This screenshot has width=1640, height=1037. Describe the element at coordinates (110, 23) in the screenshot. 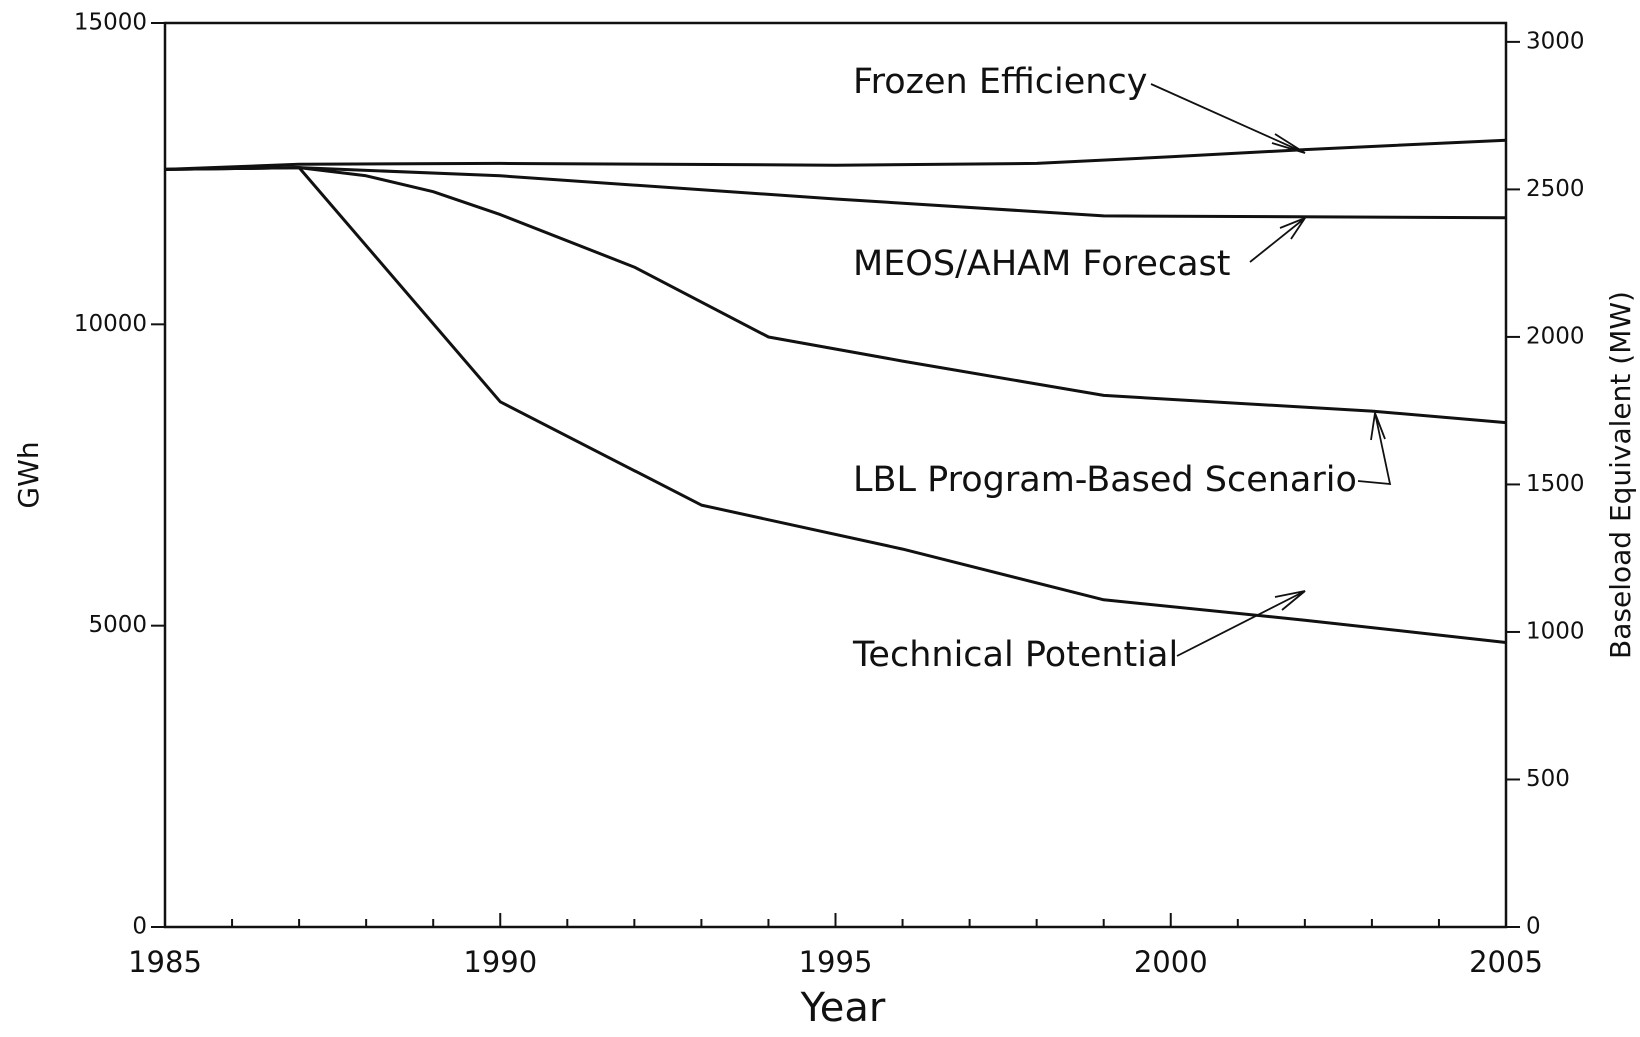

I see `y-tick-label: 15000` at that location.